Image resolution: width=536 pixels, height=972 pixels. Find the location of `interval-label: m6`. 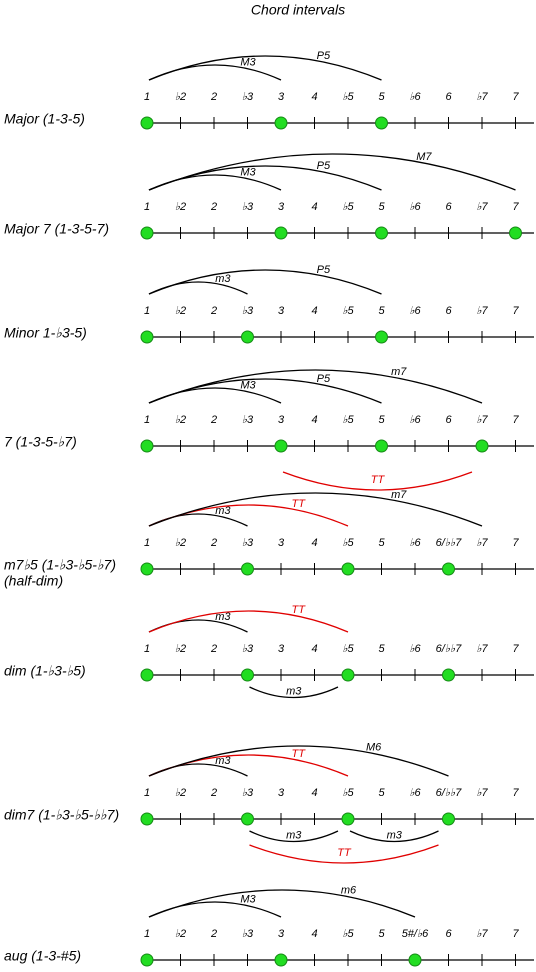

interval-label: m6 is located at coordinates (349, 891).